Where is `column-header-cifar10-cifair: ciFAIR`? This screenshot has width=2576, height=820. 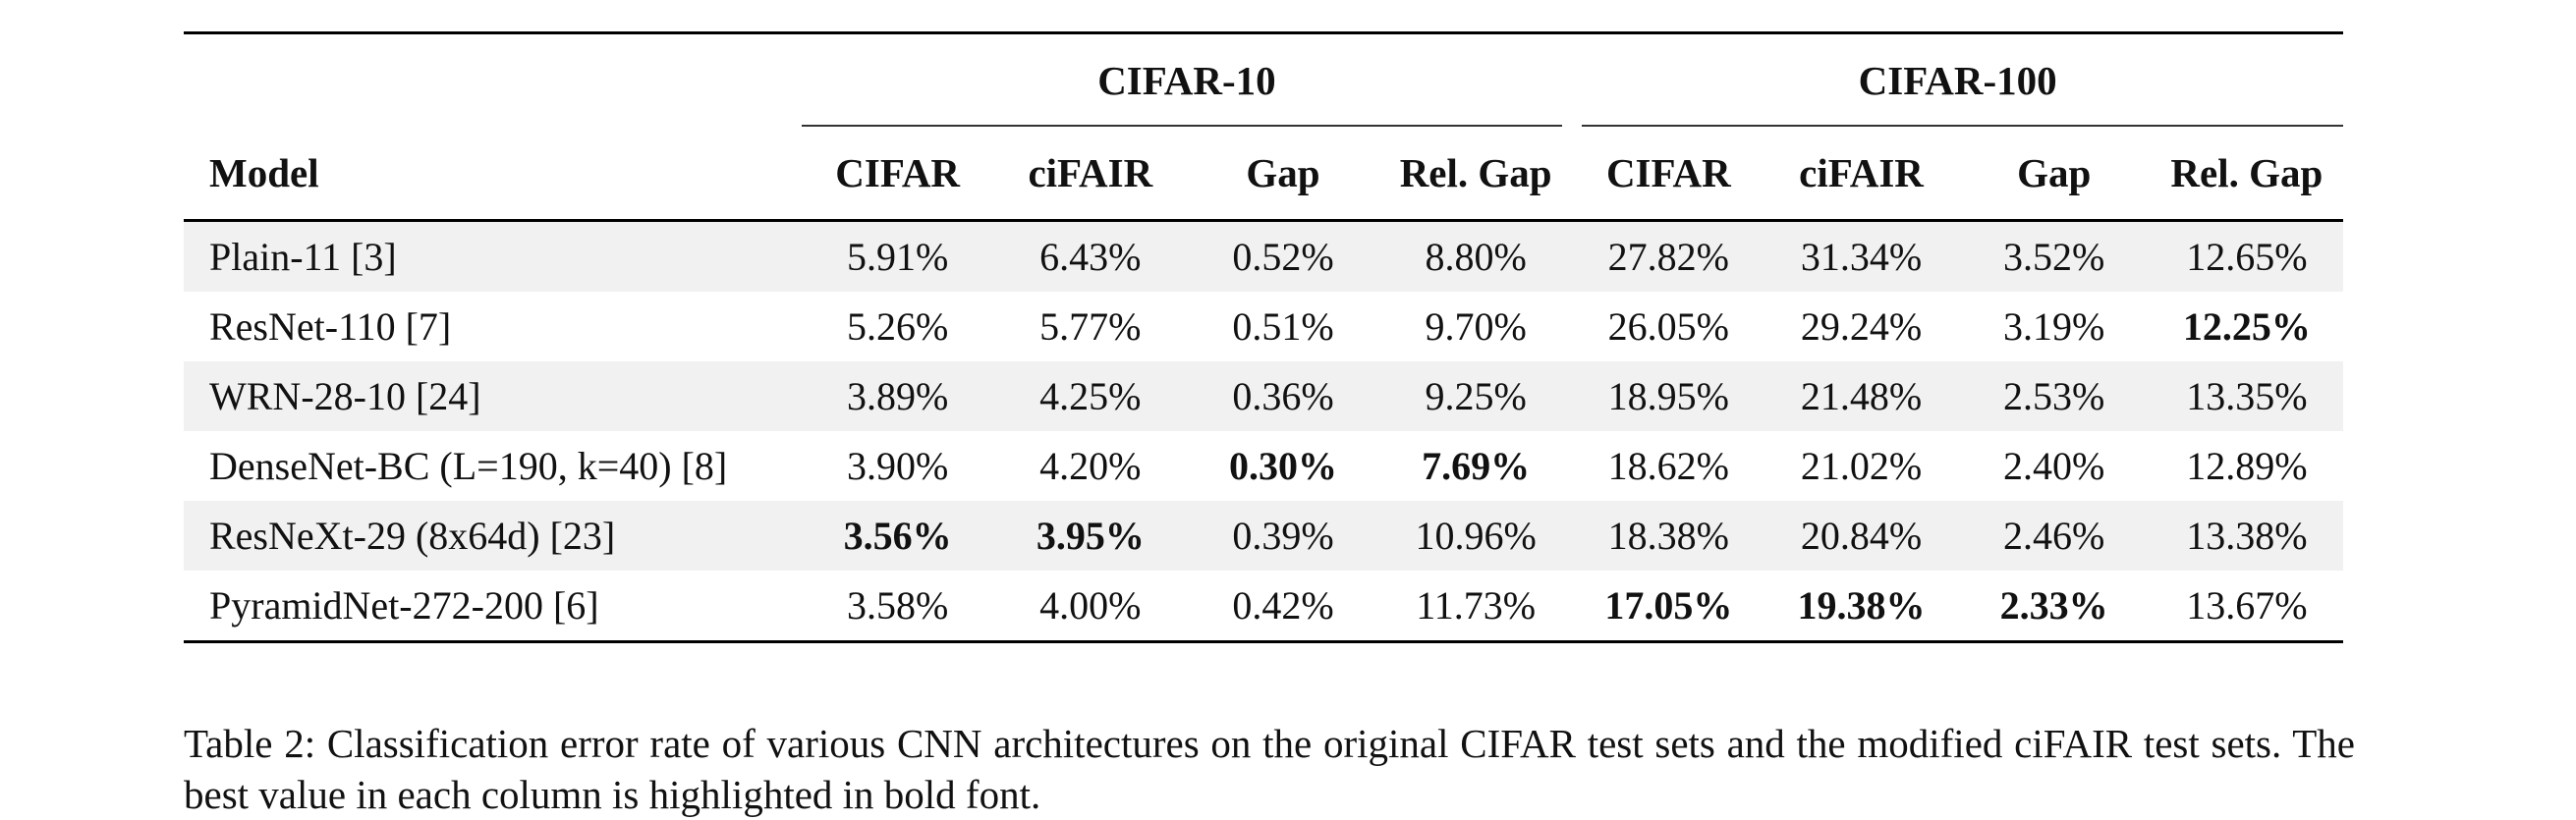
column-header-cifar10-cifair: ciFAIR is located at coordinates (1090, 172).